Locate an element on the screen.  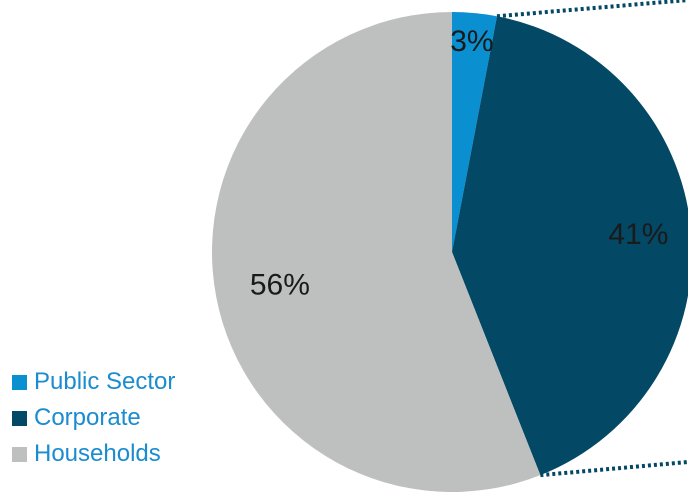
legend-swatch-public-sector is located at coordinates (19, 382).